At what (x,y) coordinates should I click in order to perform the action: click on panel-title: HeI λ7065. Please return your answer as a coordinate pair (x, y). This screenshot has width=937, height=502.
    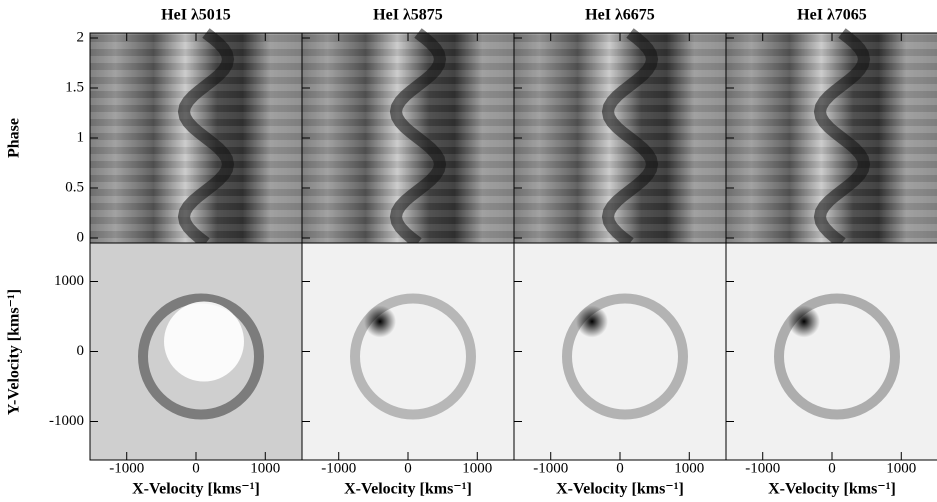
    Looking at the image, I should click on (832, 15).